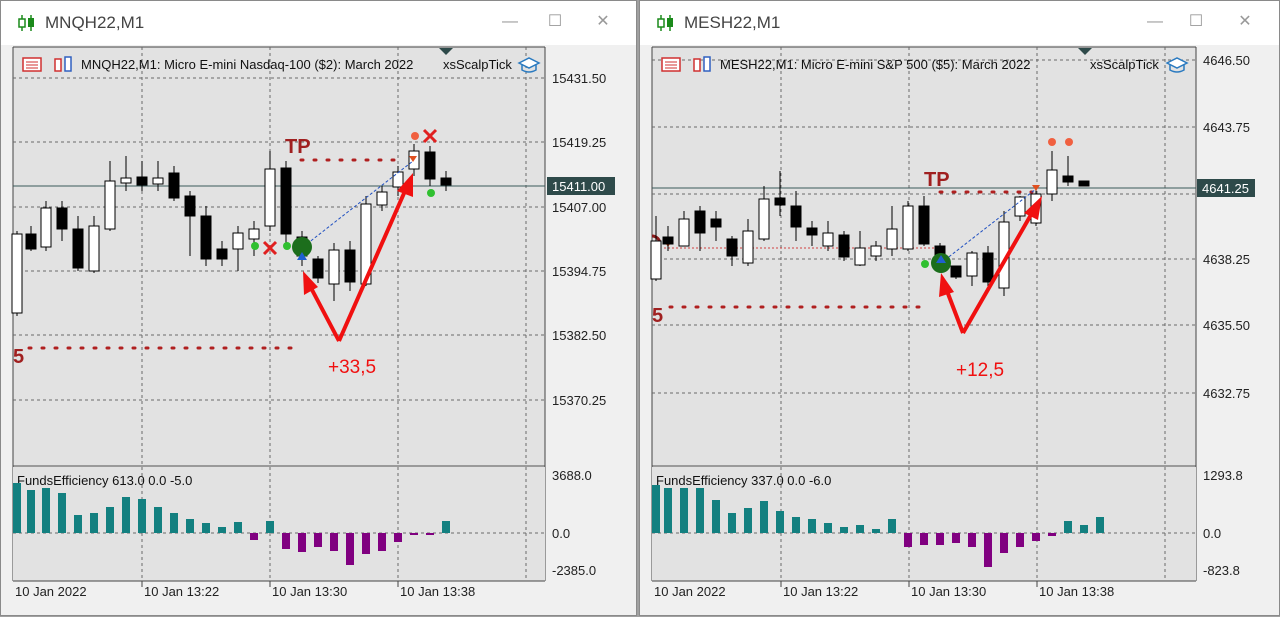  Describe the element at coordinates (95, 22) in the screenshot. I see `window-title: MNQH22,M1` at that location.